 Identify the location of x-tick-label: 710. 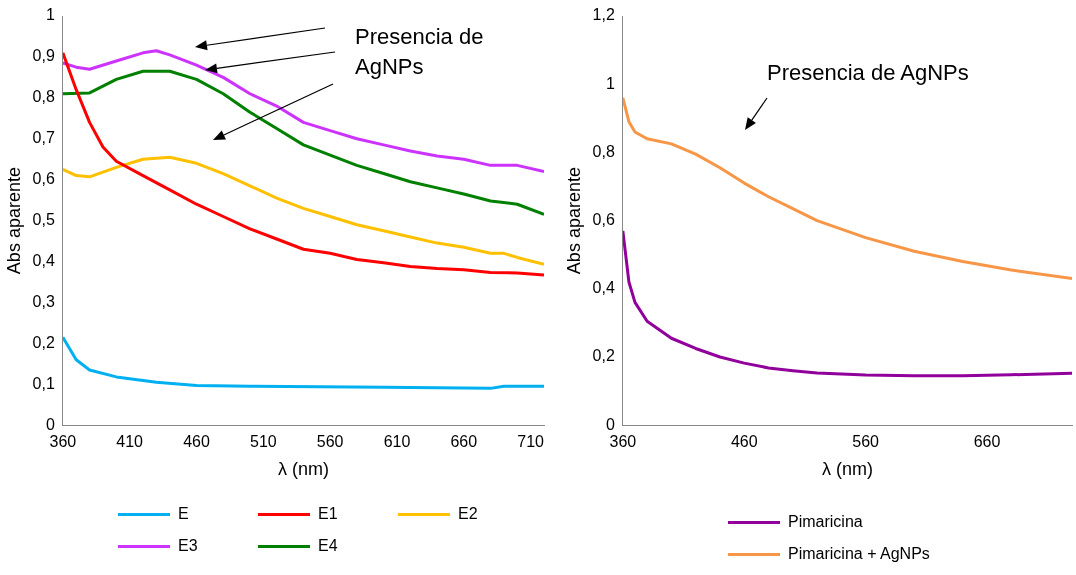
(531, 442).